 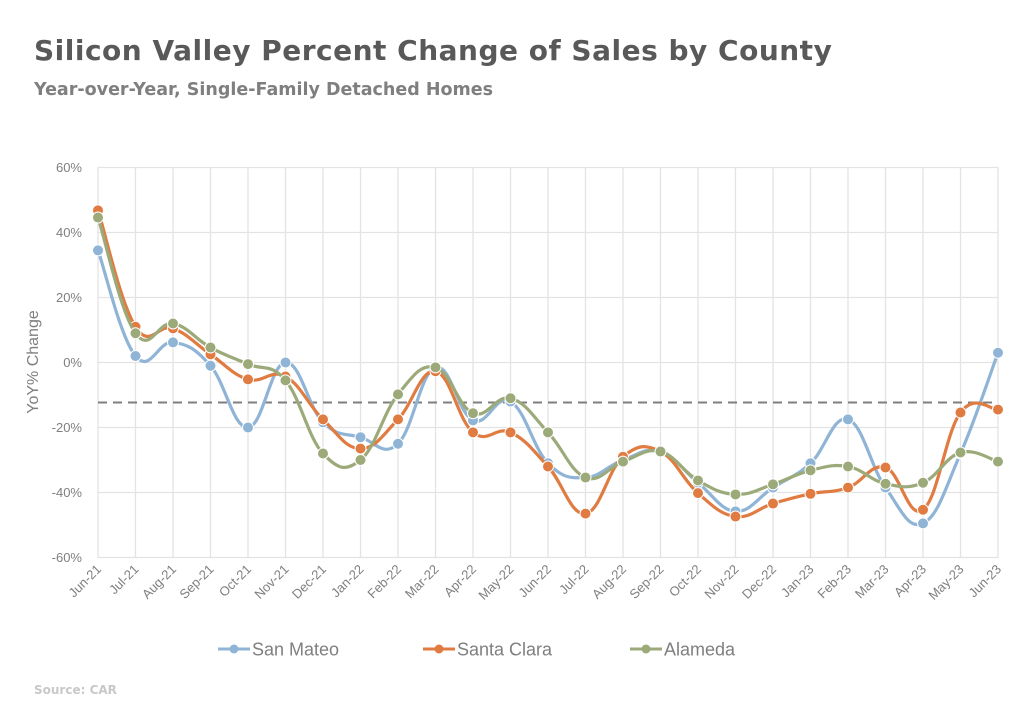 I want to click on x-tick-label: Feb-22, so click(x=384, y=582).